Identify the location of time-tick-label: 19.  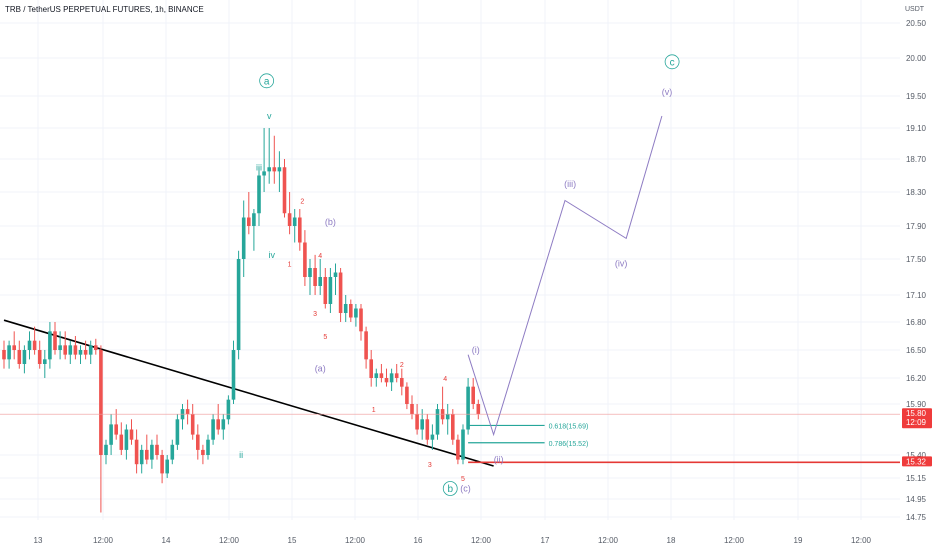
(798, 540).